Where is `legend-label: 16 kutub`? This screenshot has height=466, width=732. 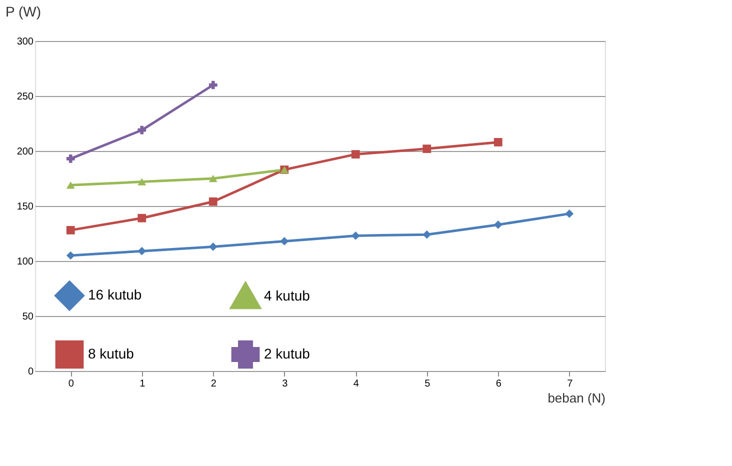 legend-label: 16 kutub is located at coordinates (115, 294).